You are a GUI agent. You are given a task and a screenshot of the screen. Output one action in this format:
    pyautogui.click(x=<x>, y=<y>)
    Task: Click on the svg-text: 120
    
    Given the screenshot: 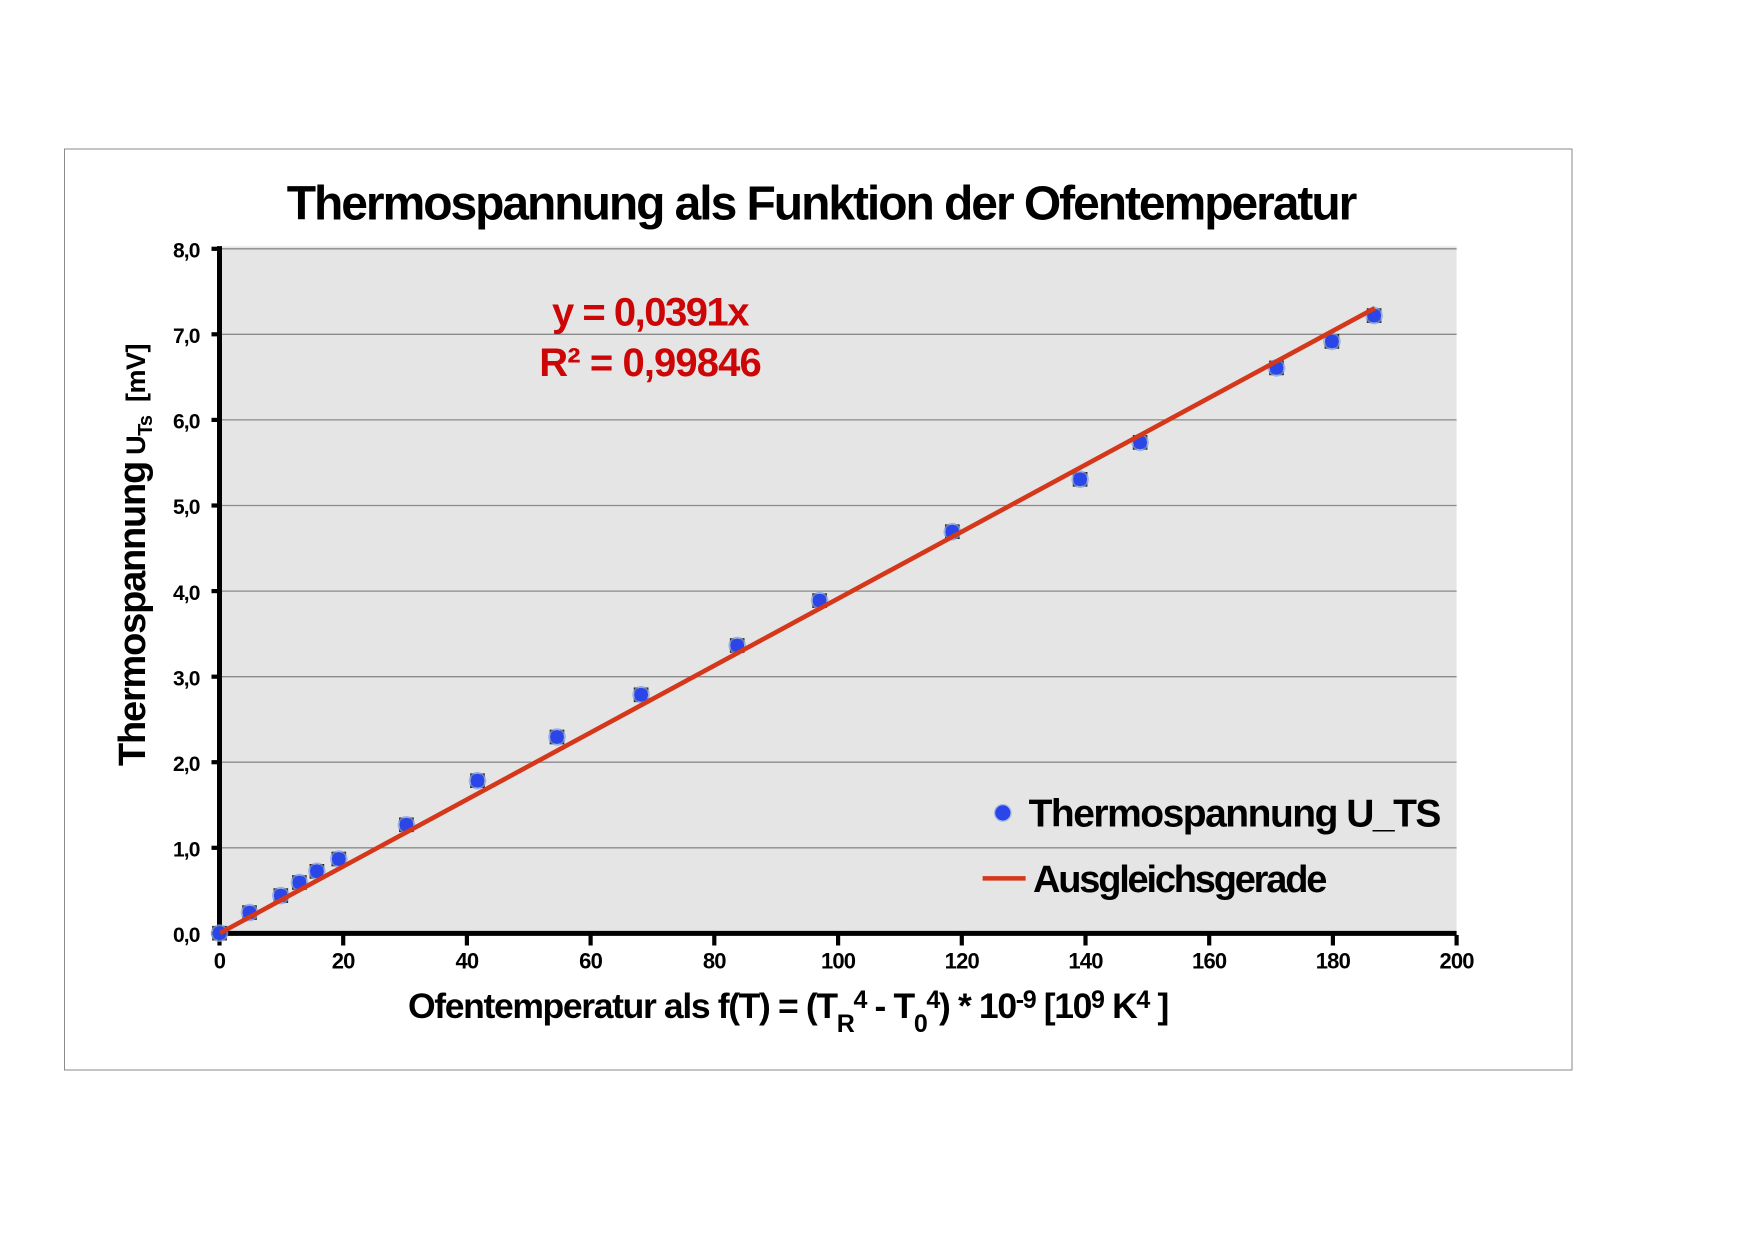 What is the action you would take?
    pyautogui.click(x=962, y=961)
    